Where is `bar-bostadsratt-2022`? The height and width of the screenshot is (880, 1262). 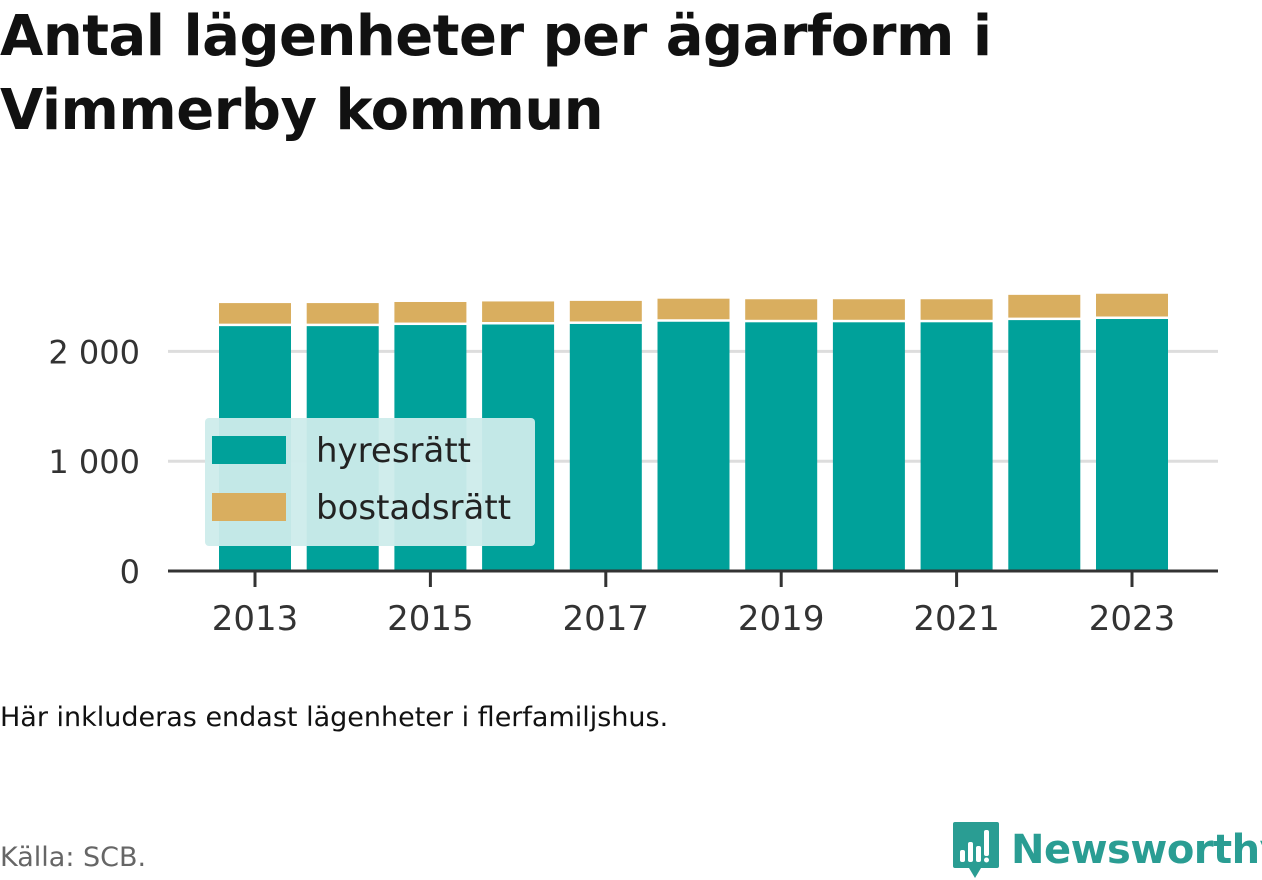 bar-bostadsratt-2022 is located at coordinates (1044, 306).